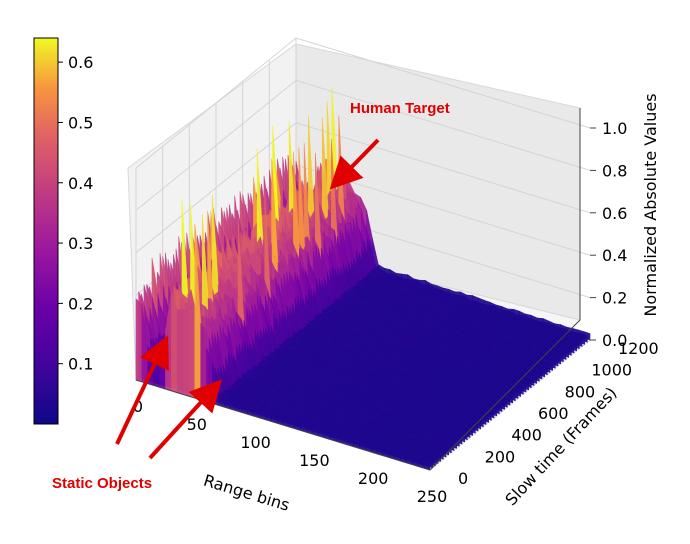 This screenshot has width=690, height=544. Describe the element at coordinates (638, 348) in the screenshot. I see `y-tick-label: 1200` at that location.